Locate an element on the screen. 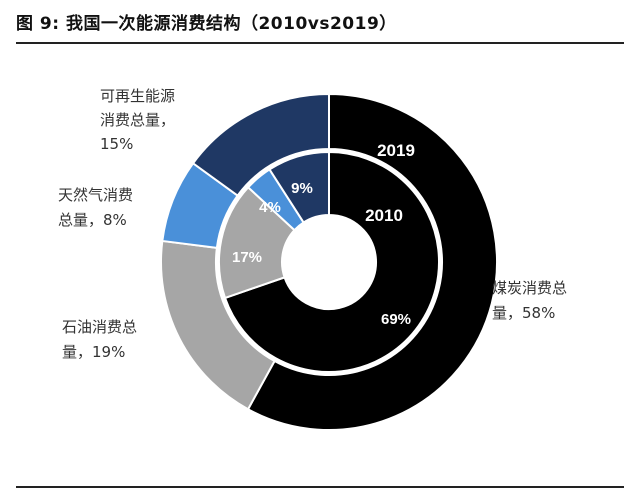 This screenshot has width=640, height=494. inner-ring-label-gas: 4% is located at coordinates (270, 207).